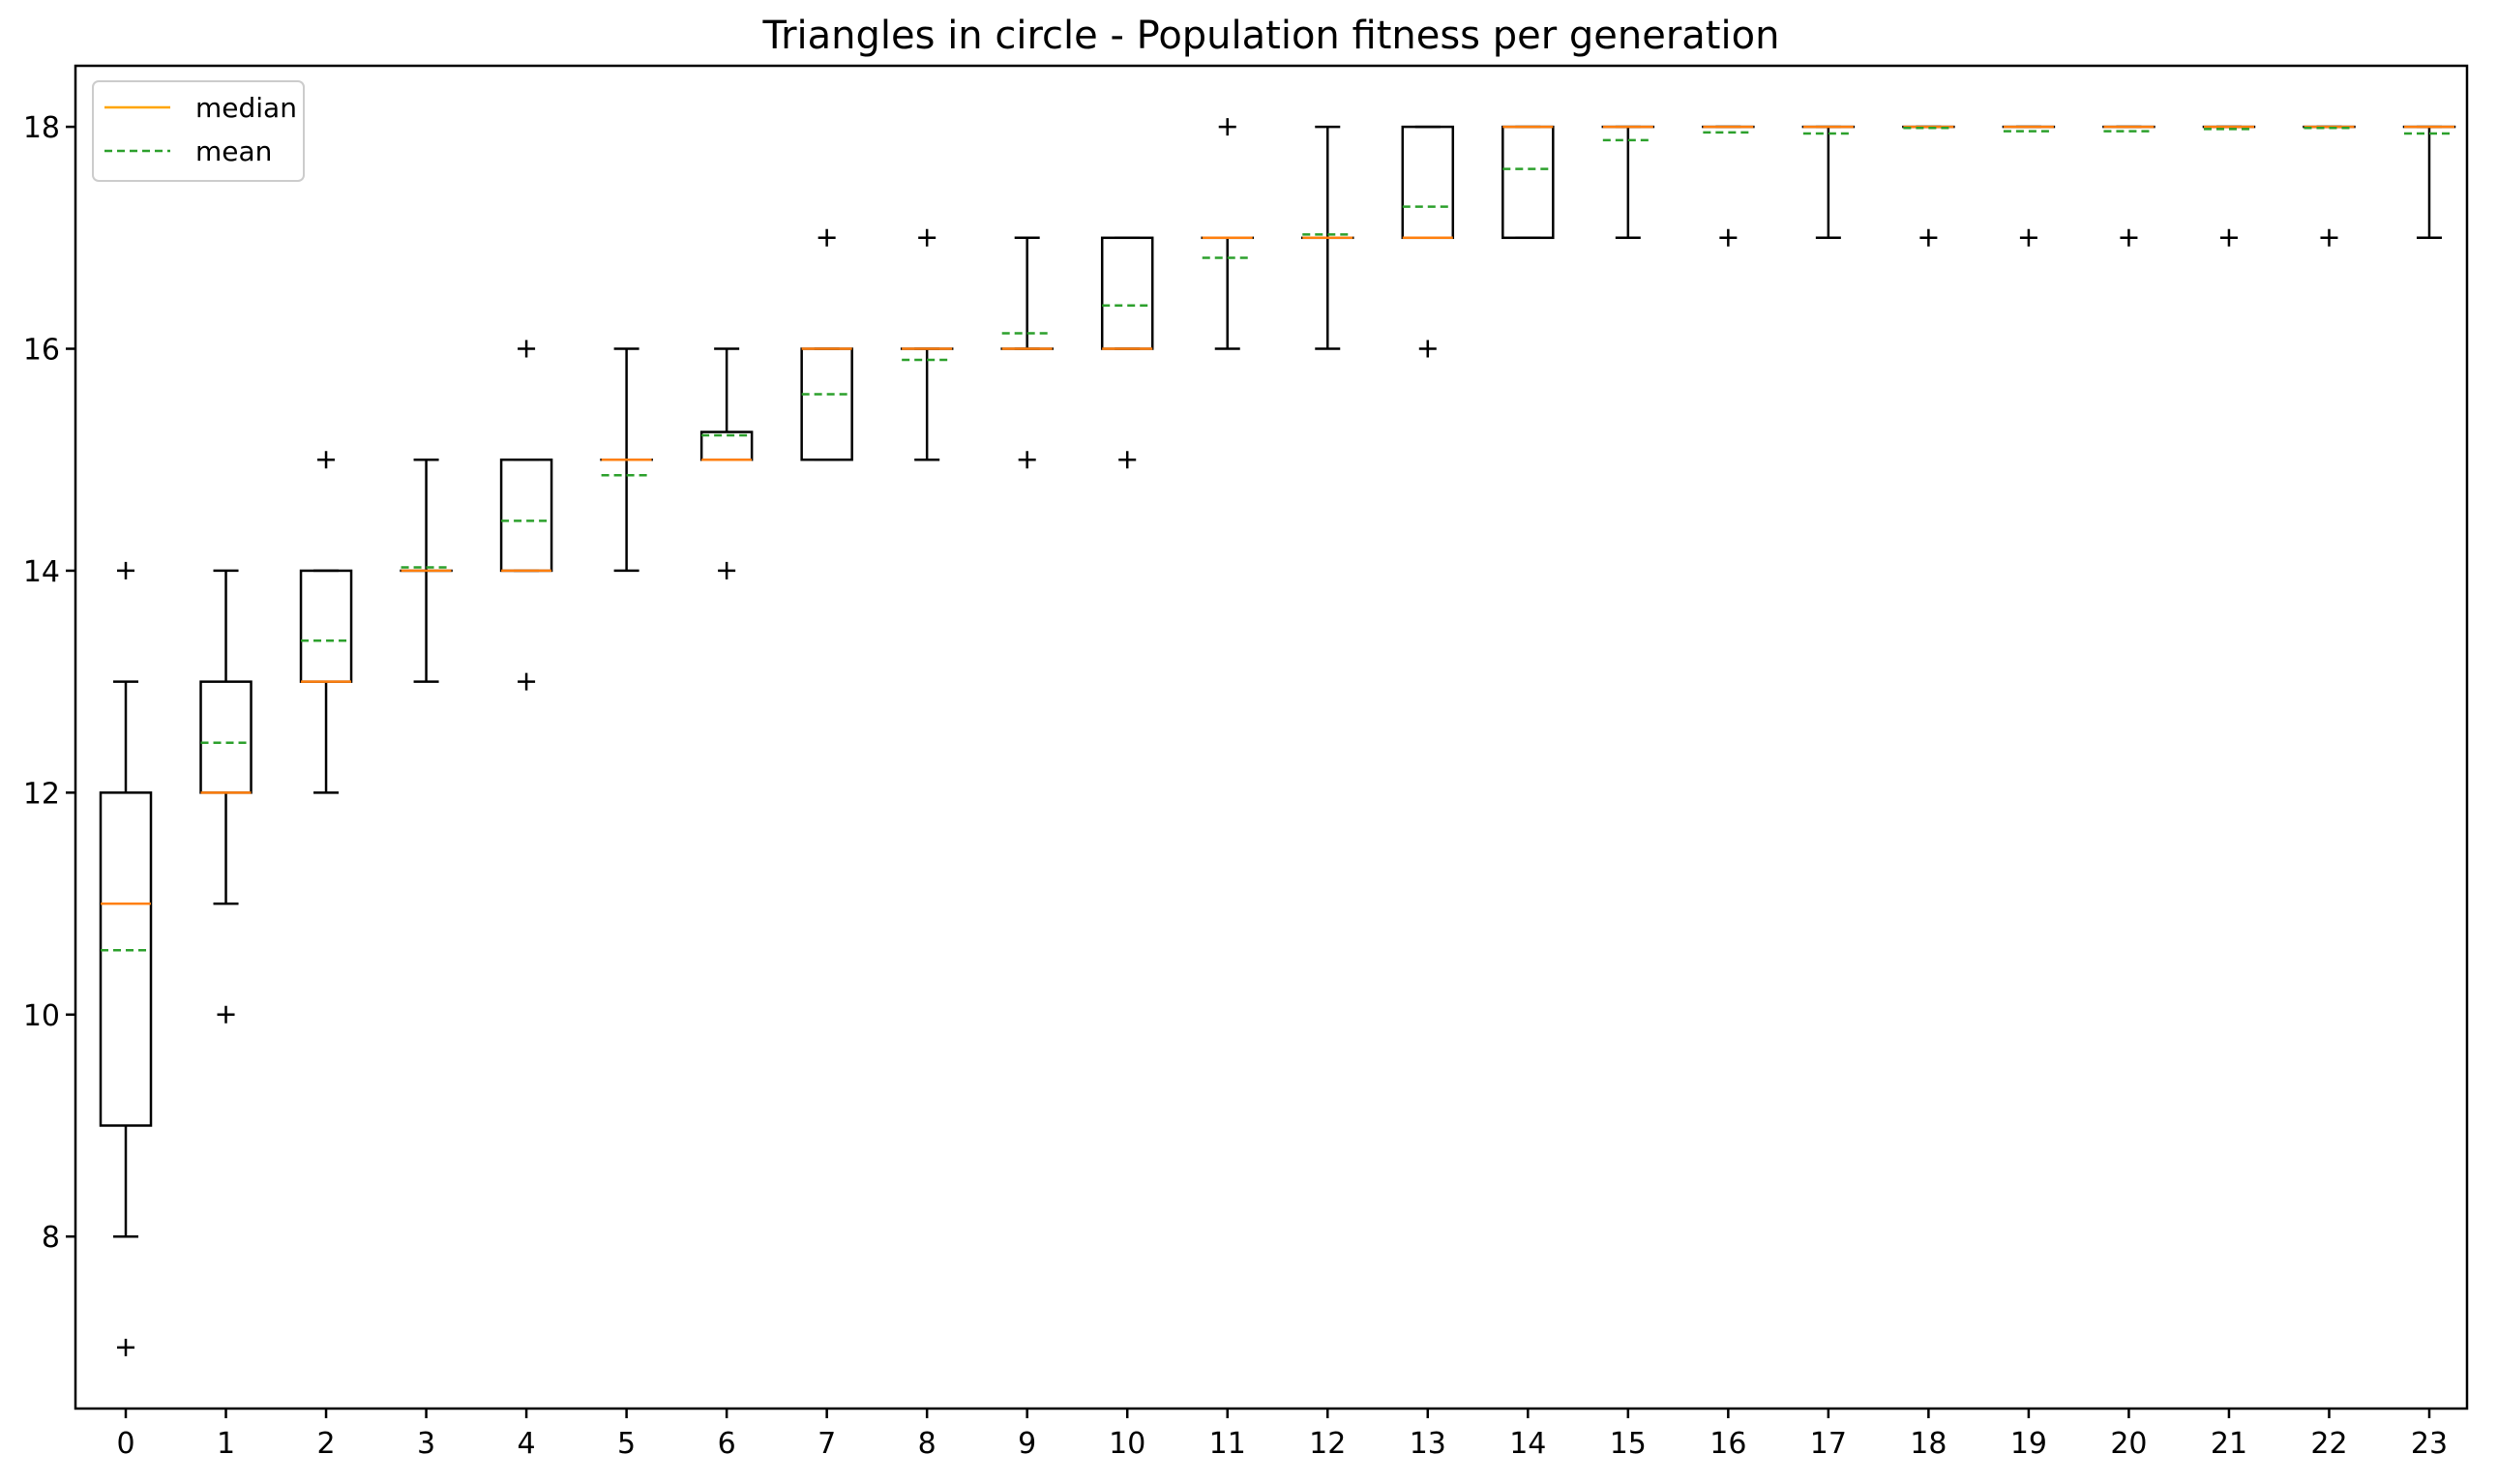  Describe the element at coordinates (41, 1016) in the screenshot. I see `y-tick-label: 10` at that location.